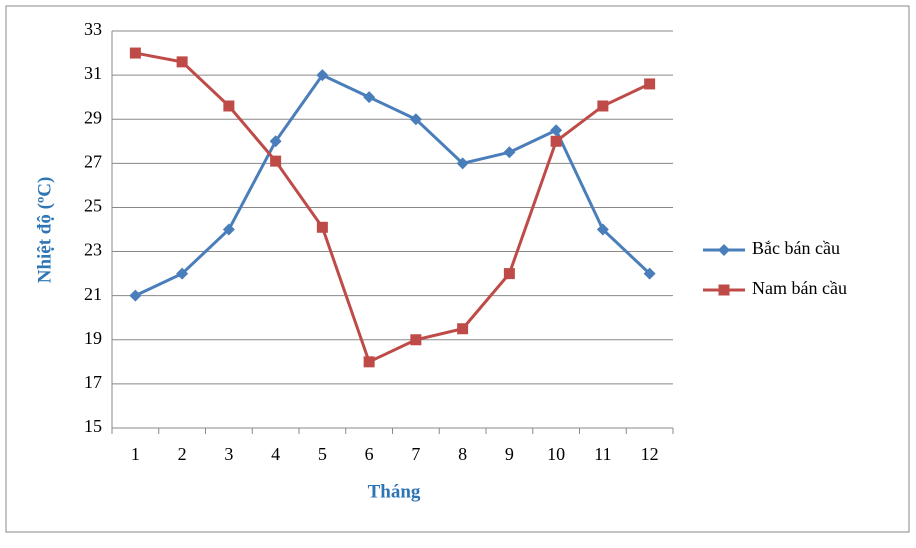  Describe the element at coordinates (93, 250) in the screenshot. I see `y-tick-label: 23` at that location.